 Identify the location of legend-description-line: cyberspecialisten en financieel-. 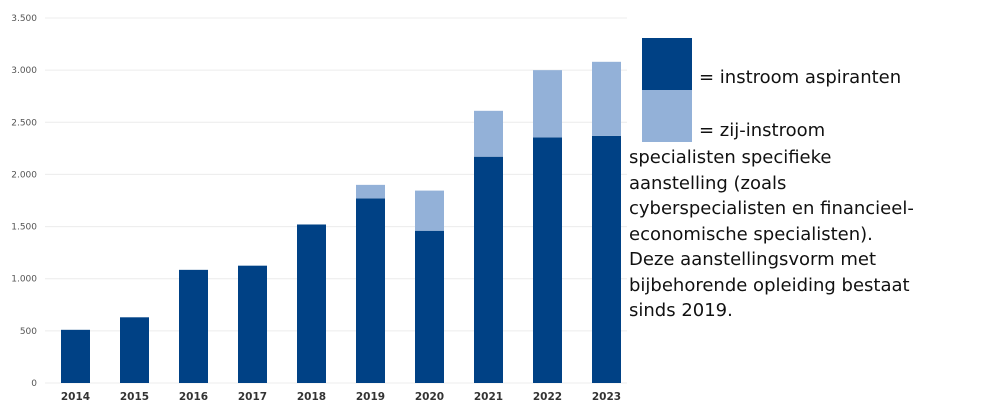
(771, 208).